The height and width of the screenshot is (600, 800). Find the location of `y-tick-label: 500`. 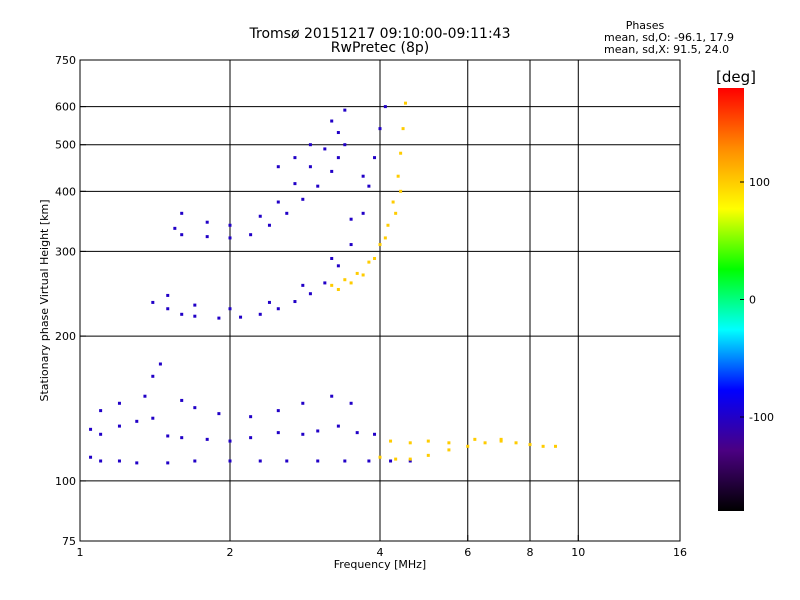

y-tick-label: 500 is located at coordinates (65, 145).